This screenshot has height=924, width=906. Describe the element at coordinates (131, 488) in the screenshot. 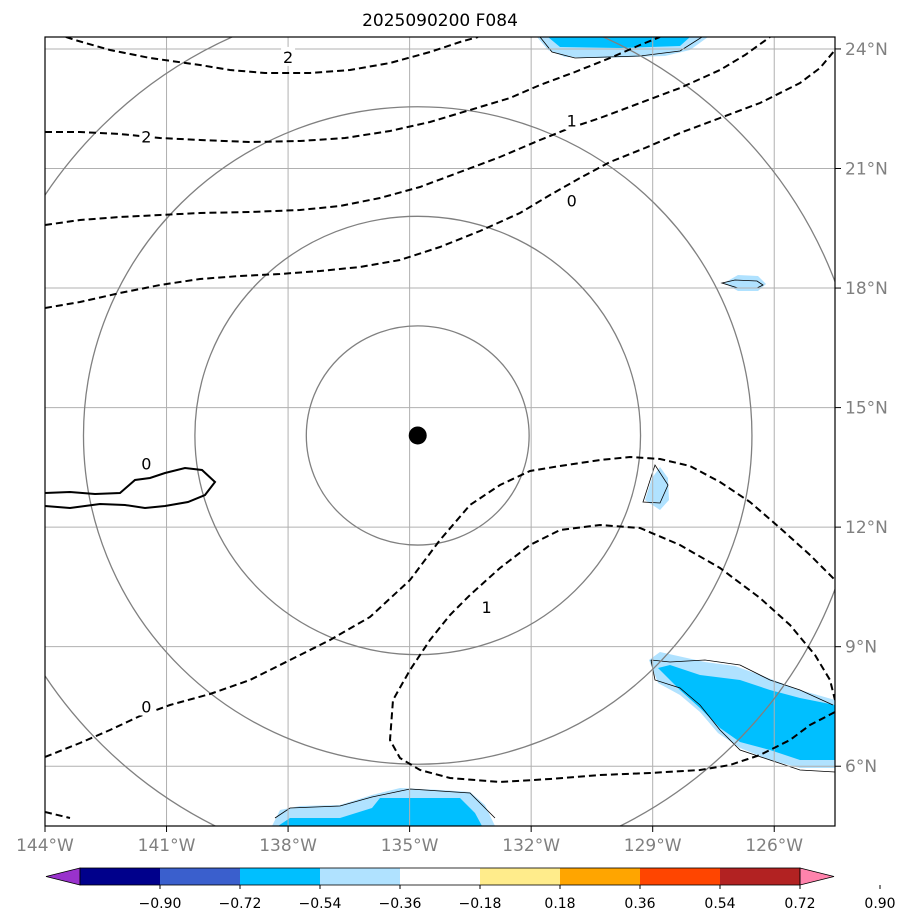

I see `contour-0-west-solid` at that location.